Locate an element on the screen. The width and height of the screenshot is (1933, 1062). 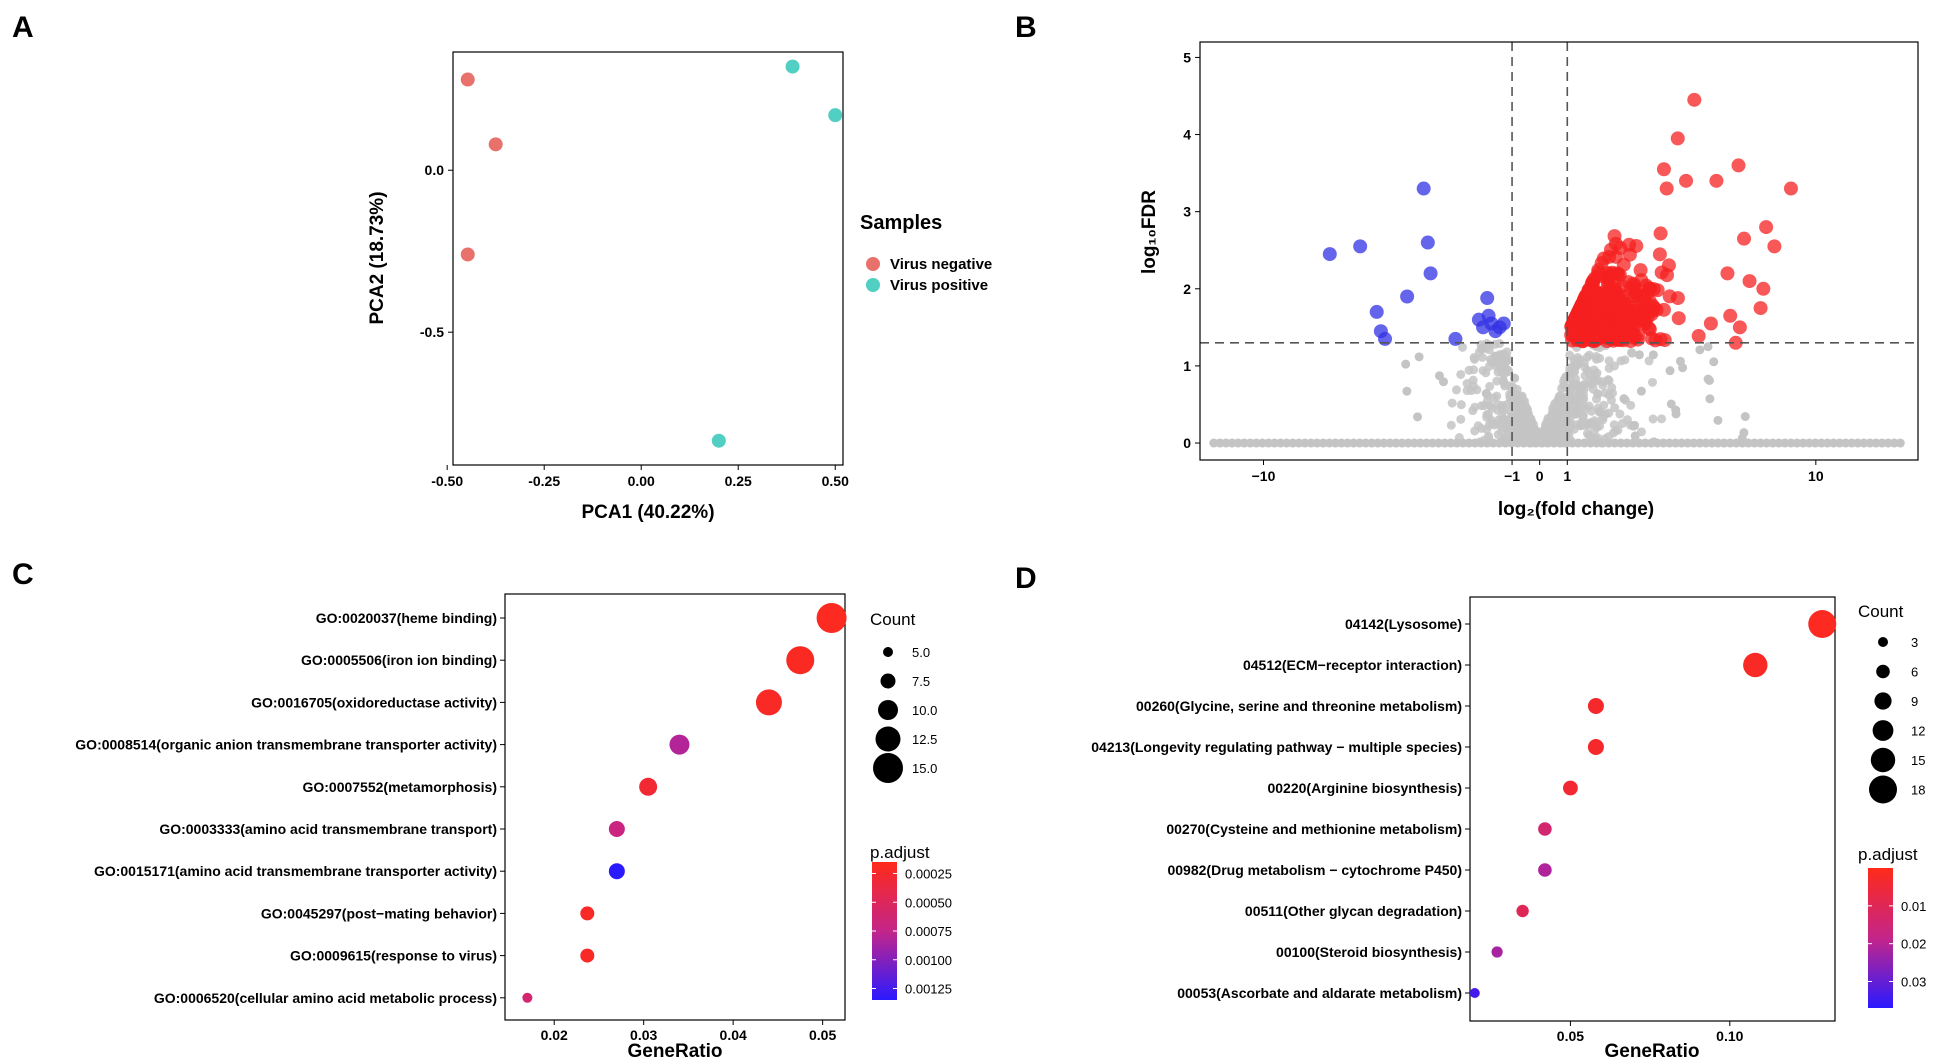
volcano-down-point is located at coordinates (1487, 298).